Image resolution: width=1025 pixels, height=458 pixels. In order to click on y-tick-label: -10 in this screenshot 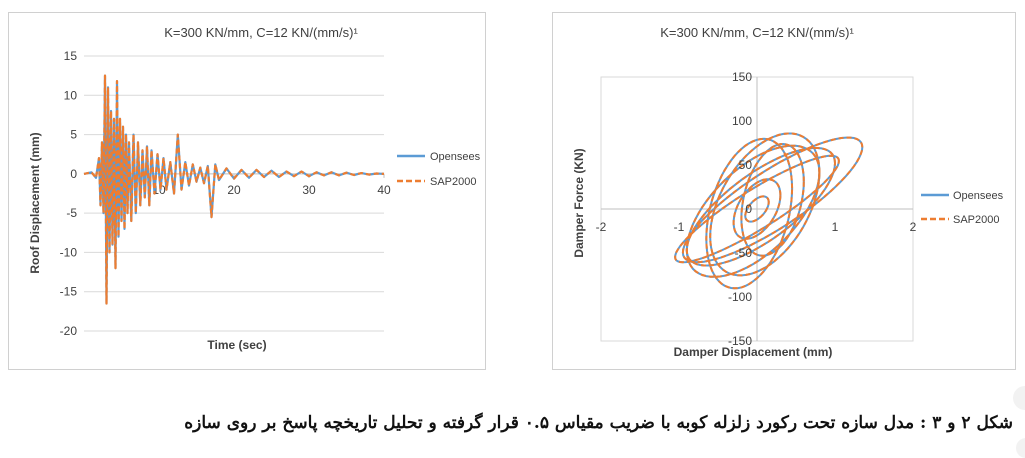, I will do `click(69, 252)`.